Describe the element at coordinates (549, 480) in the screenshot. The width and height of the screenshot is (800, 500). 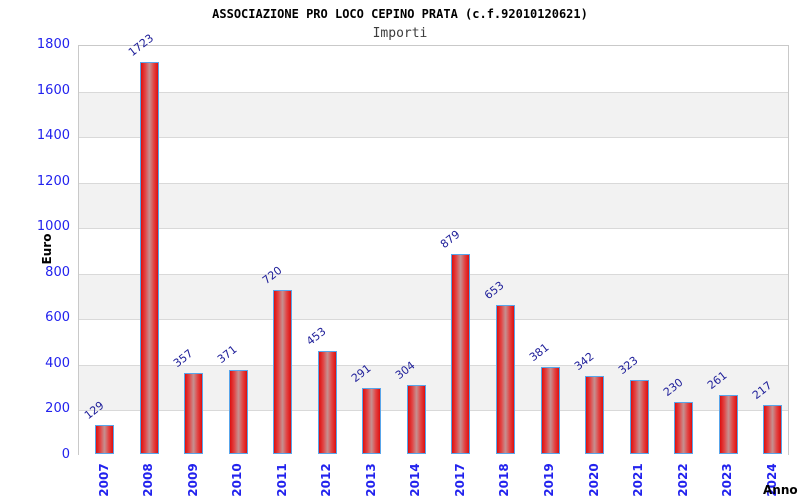
I see `x-tick-label: 2019` at that location.